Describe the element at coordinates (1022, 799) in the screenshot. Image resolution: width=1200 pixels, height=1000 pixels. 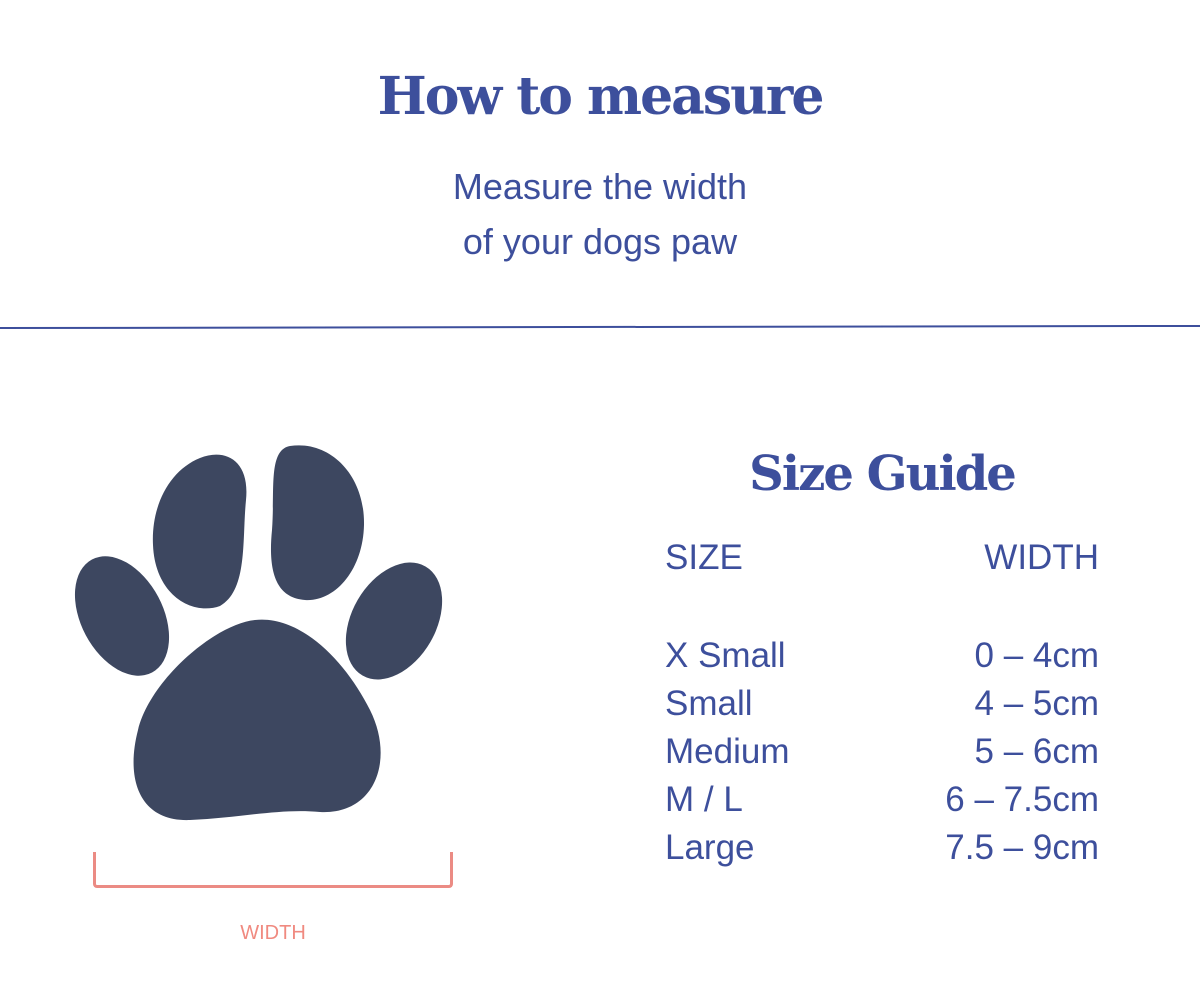
I see `width-cell: 6 – 7.5cm` at that location.